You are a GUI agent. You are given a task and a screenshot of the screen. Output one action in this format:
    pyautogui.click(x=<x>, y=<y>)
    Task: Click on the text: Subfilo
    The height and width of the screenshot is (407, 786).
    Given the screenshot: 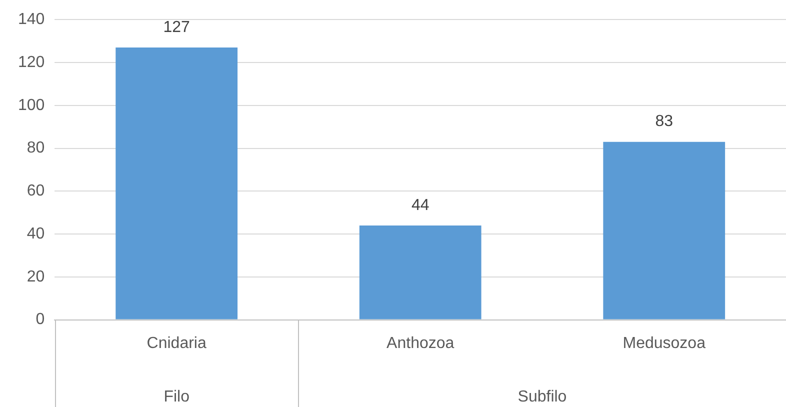 What is the action you would take?
    pyautogui.click(x=542, y=397)
    